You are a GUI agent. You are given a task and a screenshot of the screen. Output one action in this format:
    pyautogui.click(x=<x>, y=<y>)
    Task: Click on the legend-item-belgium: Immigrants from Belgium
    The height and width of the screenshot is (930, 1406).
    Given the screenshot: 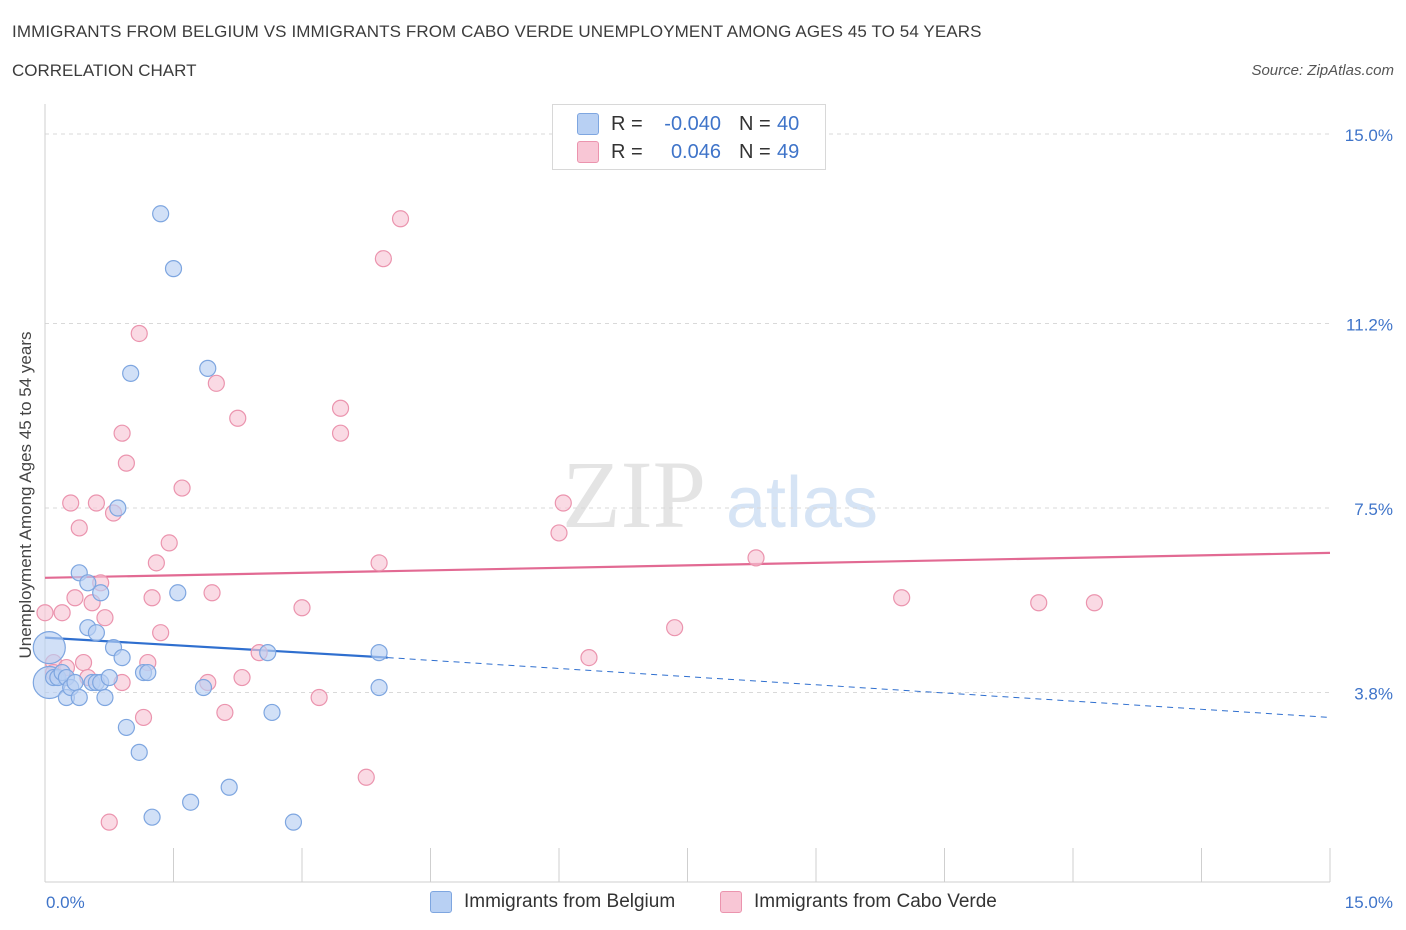 What is the action you would take?
    pyautogui.click(x=552, y=902)
    